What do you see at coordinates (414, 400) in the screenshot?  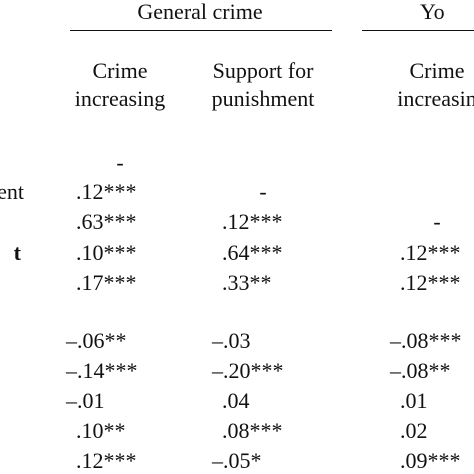 I see `table-cell: .01` at bounding box center [414, 400].